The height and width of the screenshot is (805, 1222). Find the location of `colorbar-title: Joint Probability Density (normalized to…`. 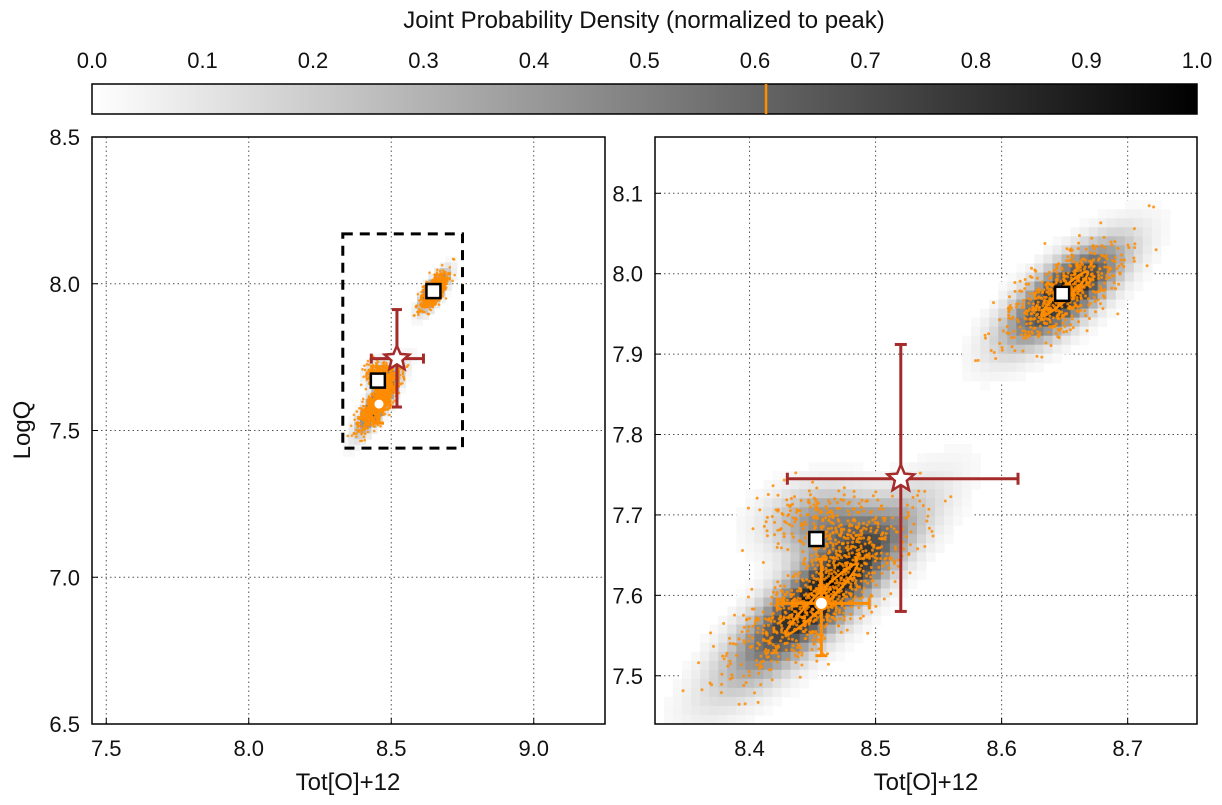

colorbar-title: Joint Probability Density (normalized to… is located at coordinates (644, 20).